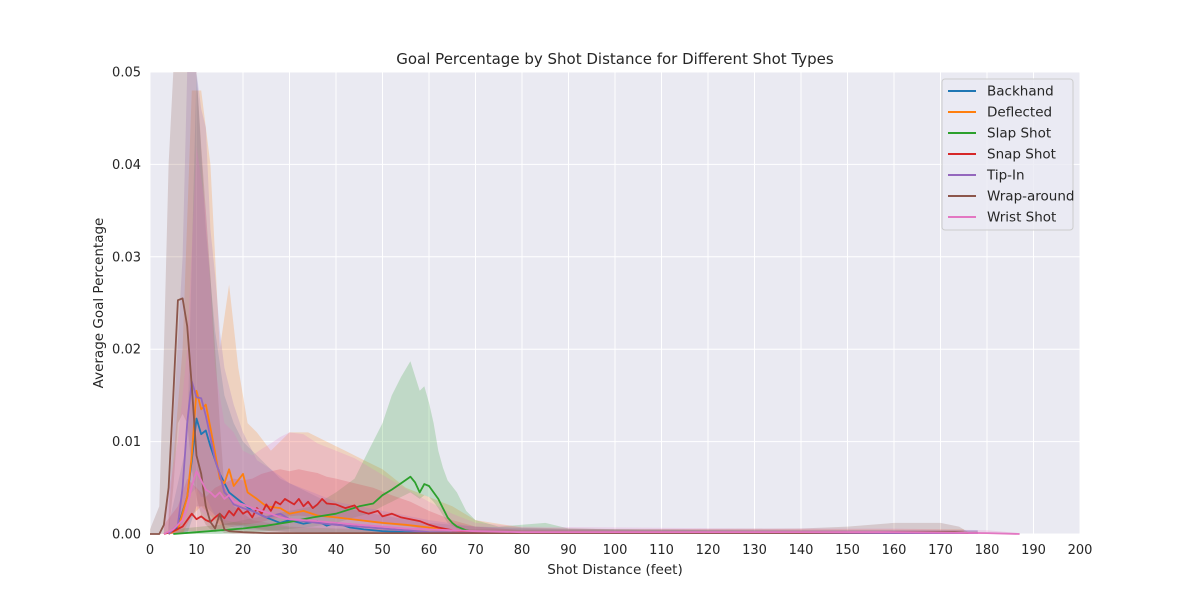 This screenshot has height=600, width=1200. I want to click on x-tick-label: 140, so click(801, 550).